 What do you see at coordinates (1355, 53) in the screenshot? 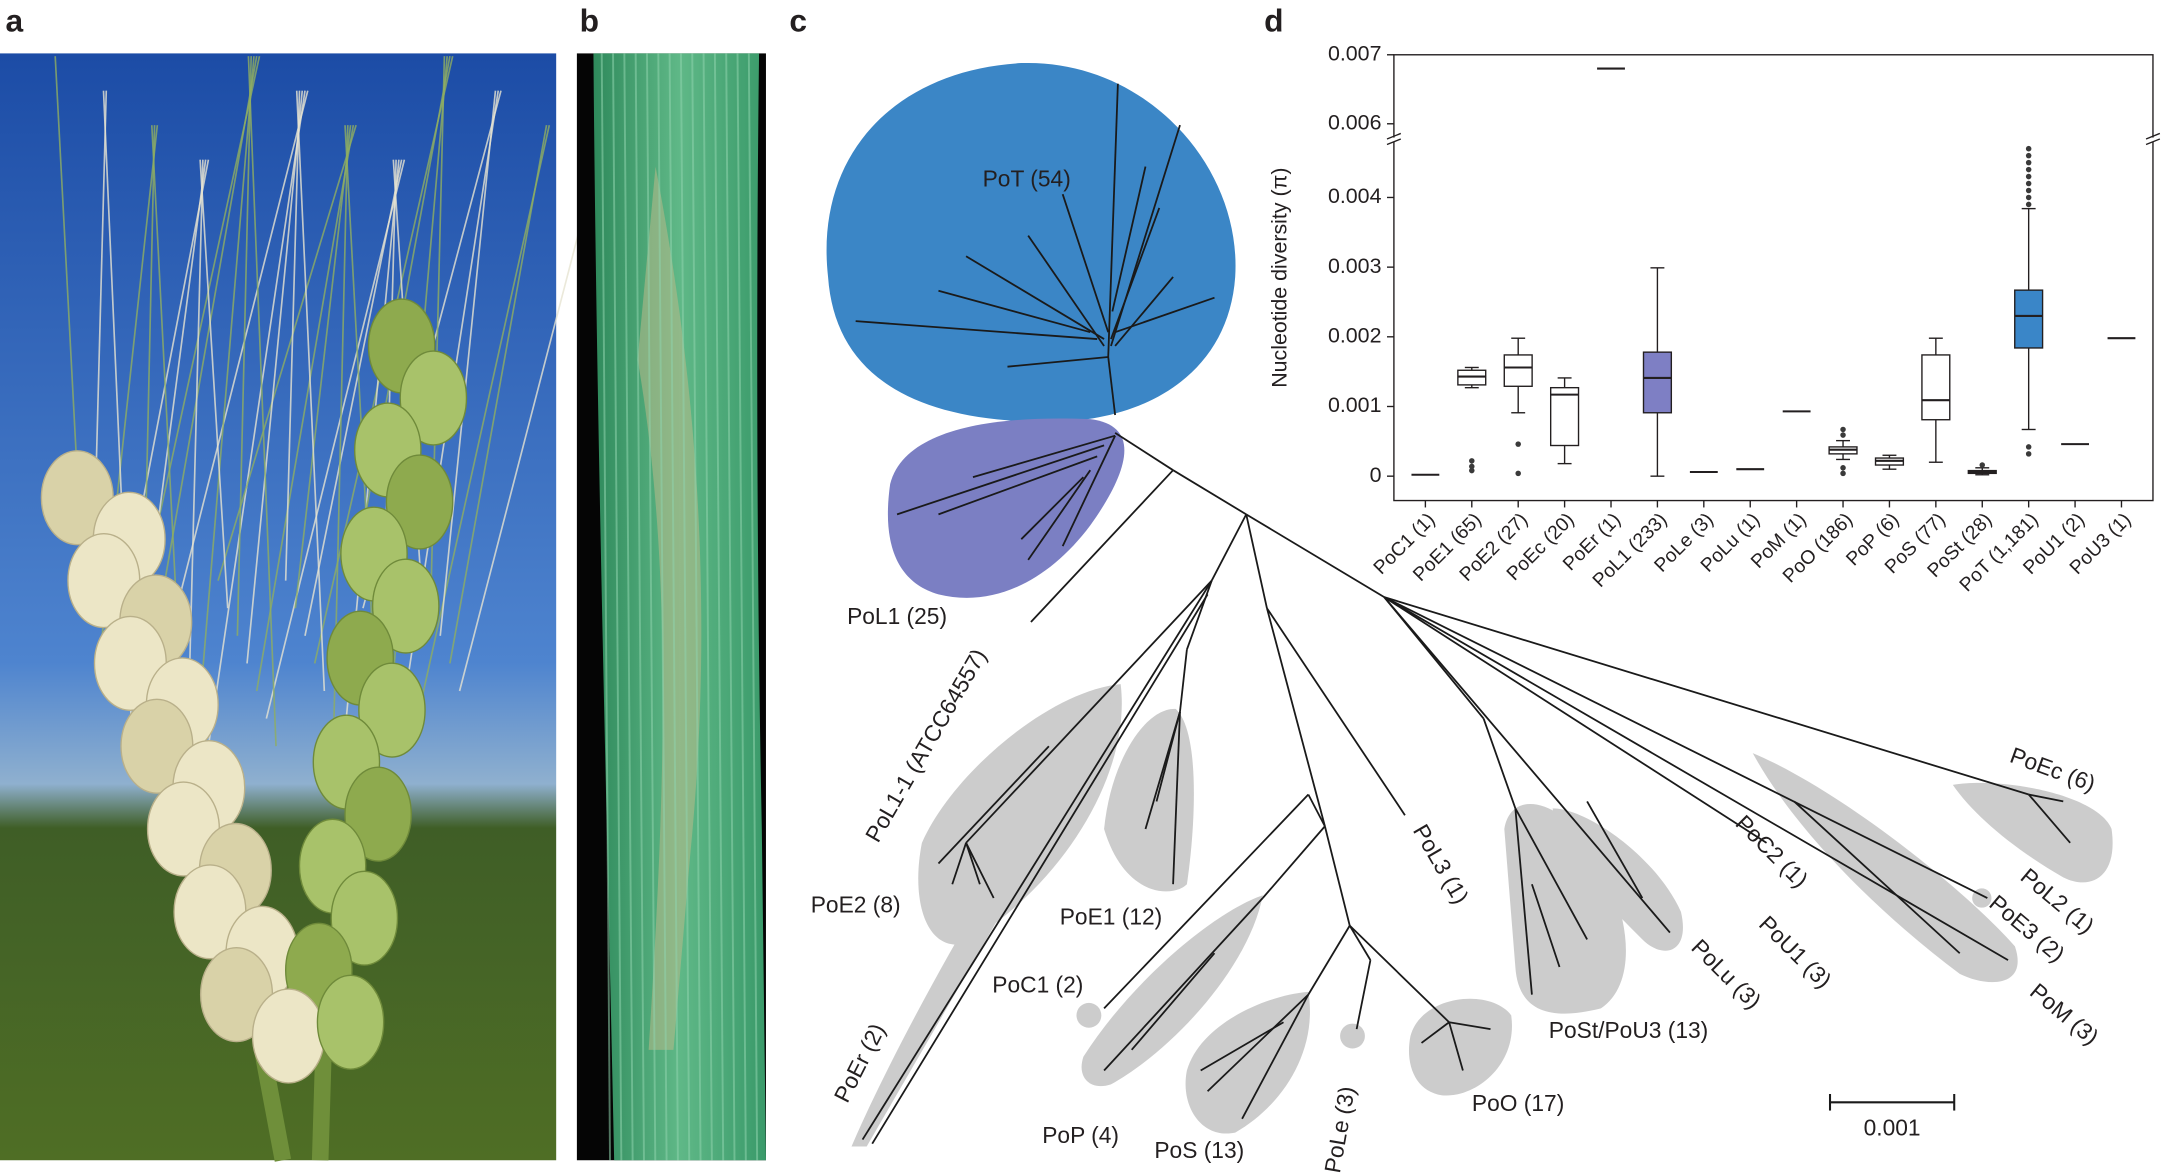
I see `y-tick-label: 0.007` at bounding box center [1355, 53].